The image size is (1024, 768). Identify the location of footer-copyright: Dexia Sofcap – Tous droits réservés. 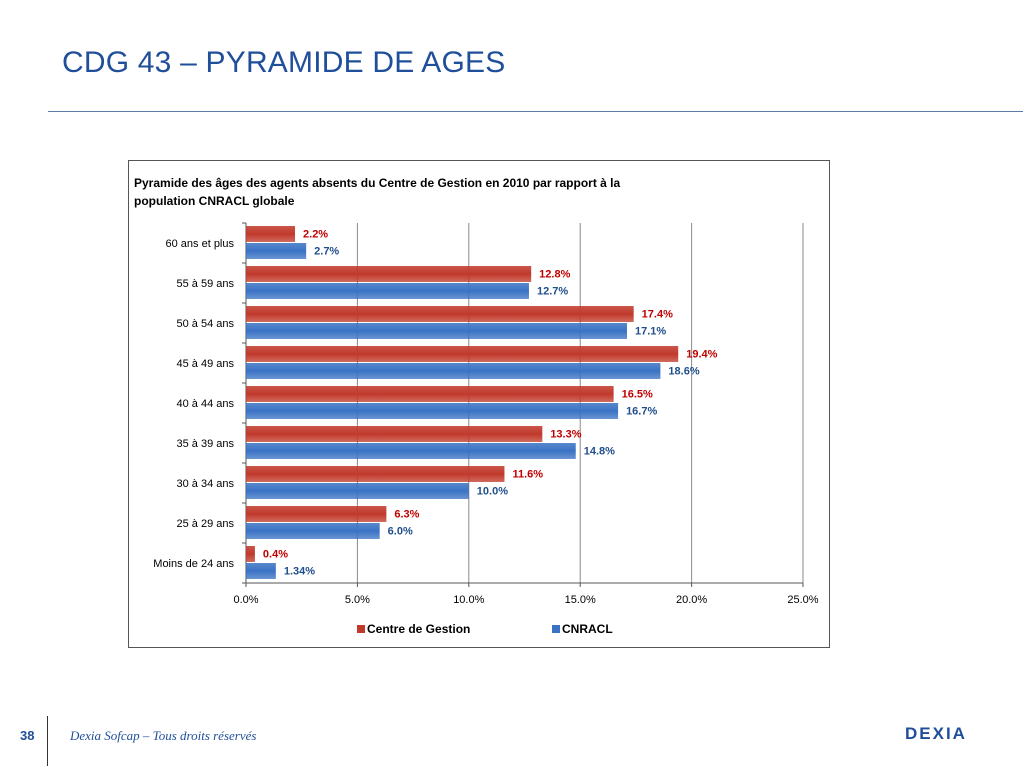
(163, 735).